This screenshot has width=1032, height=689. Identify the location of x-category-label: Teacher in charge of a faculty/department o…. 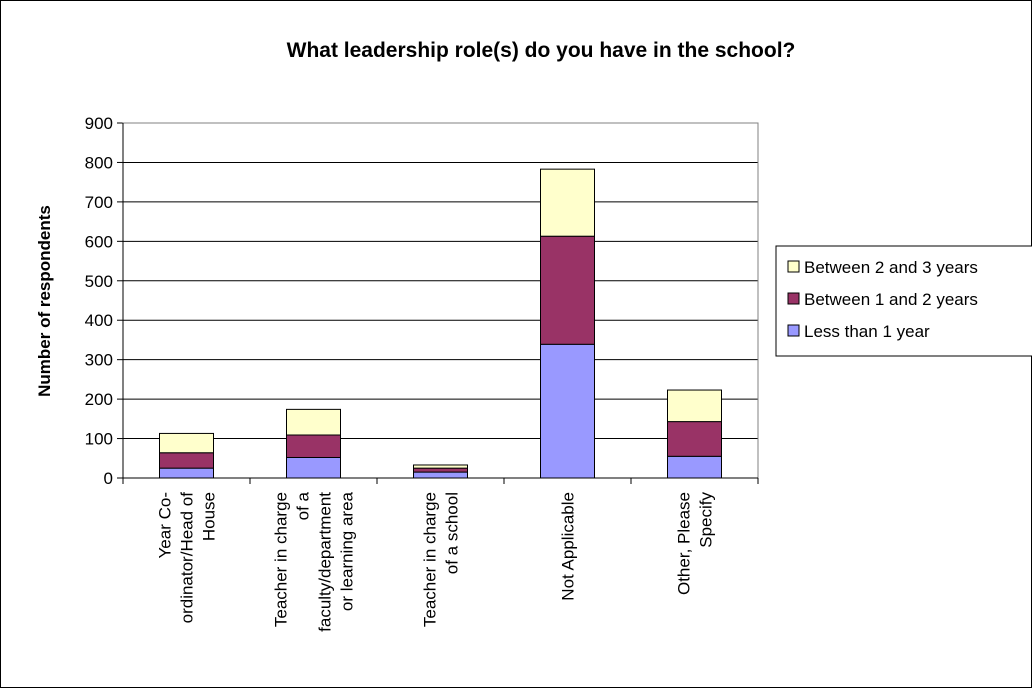
(314, 561).